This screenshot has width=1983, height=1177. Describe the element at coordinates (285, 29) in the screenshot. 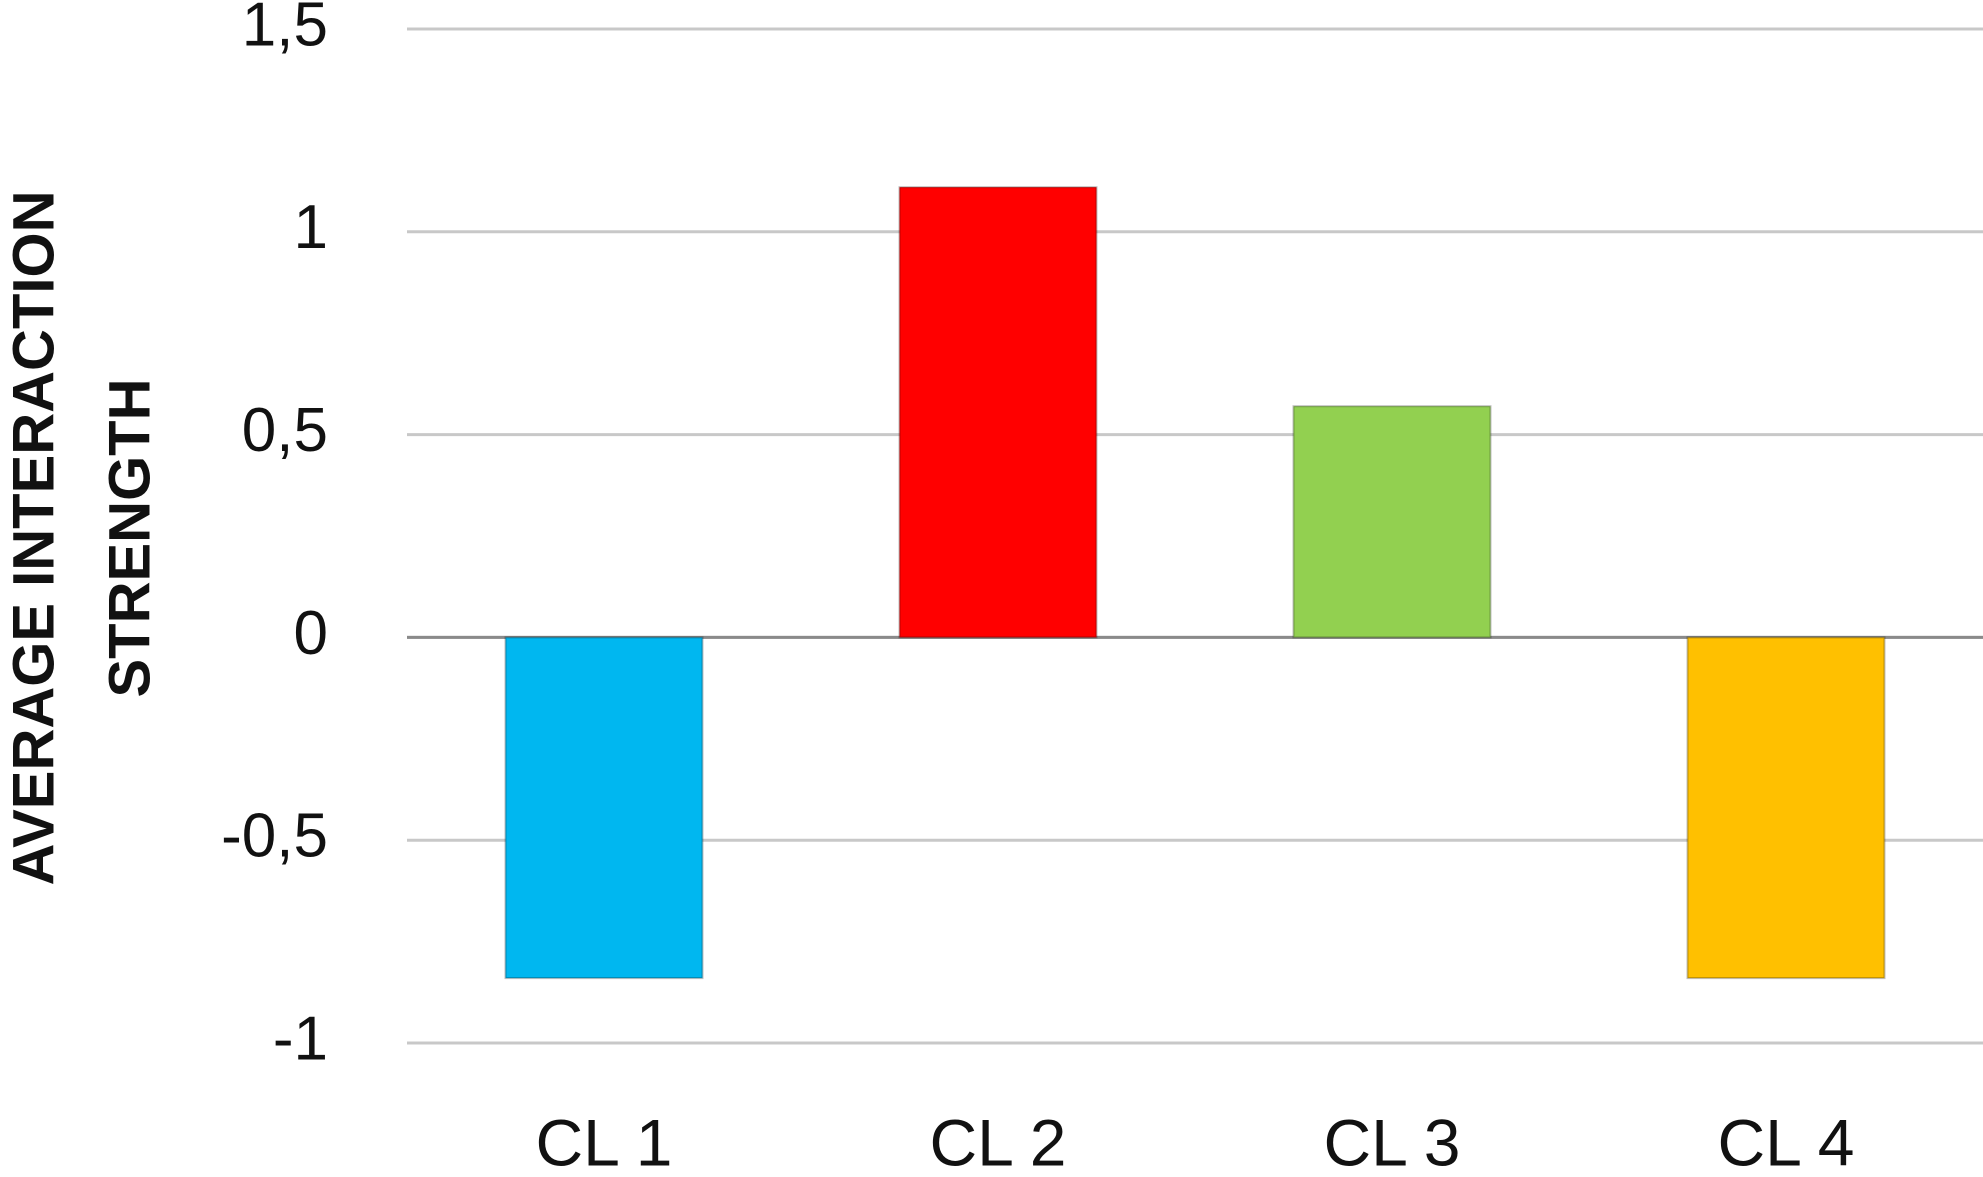

I see `y-tick-label: 1,5` at that location.